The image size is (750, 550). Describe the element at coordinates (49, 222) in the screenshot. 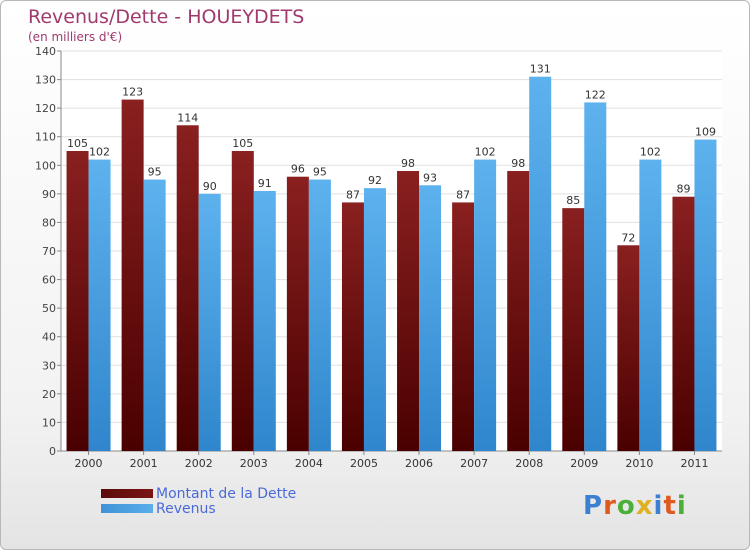

I see `y-tick-label: 80` at that location.